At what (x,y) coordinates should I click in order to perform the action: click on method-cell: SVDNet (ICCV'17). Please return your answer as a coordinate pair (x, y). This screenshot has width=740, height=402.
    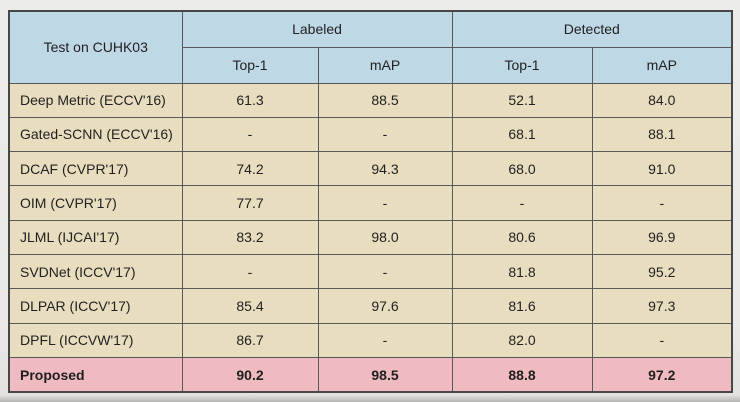
    Looking at the image, I should click on (95, 272).